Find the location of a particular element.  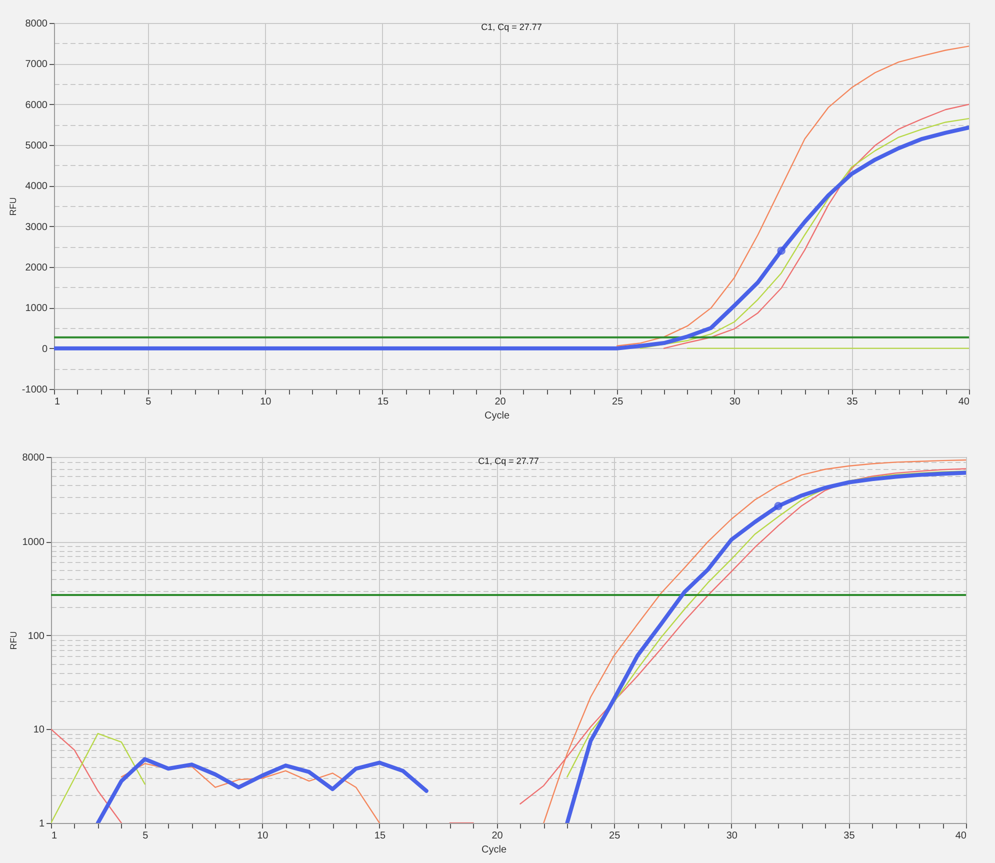

y-tick-label: 2000 is located at coordinates (36, 268).